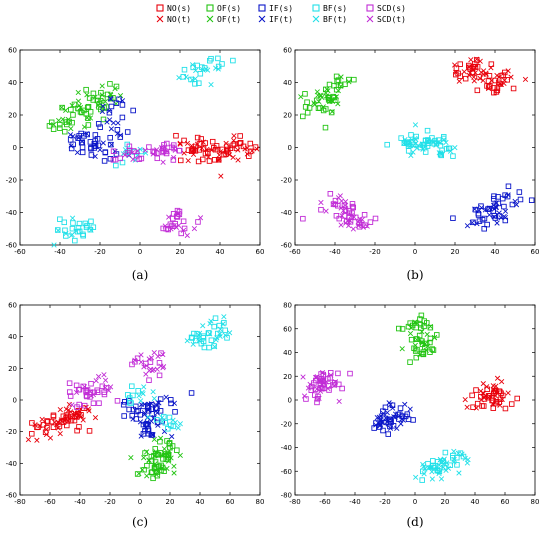 The image size is (550, 537). I want to click on legend-marker-cross, so click(160, 19).